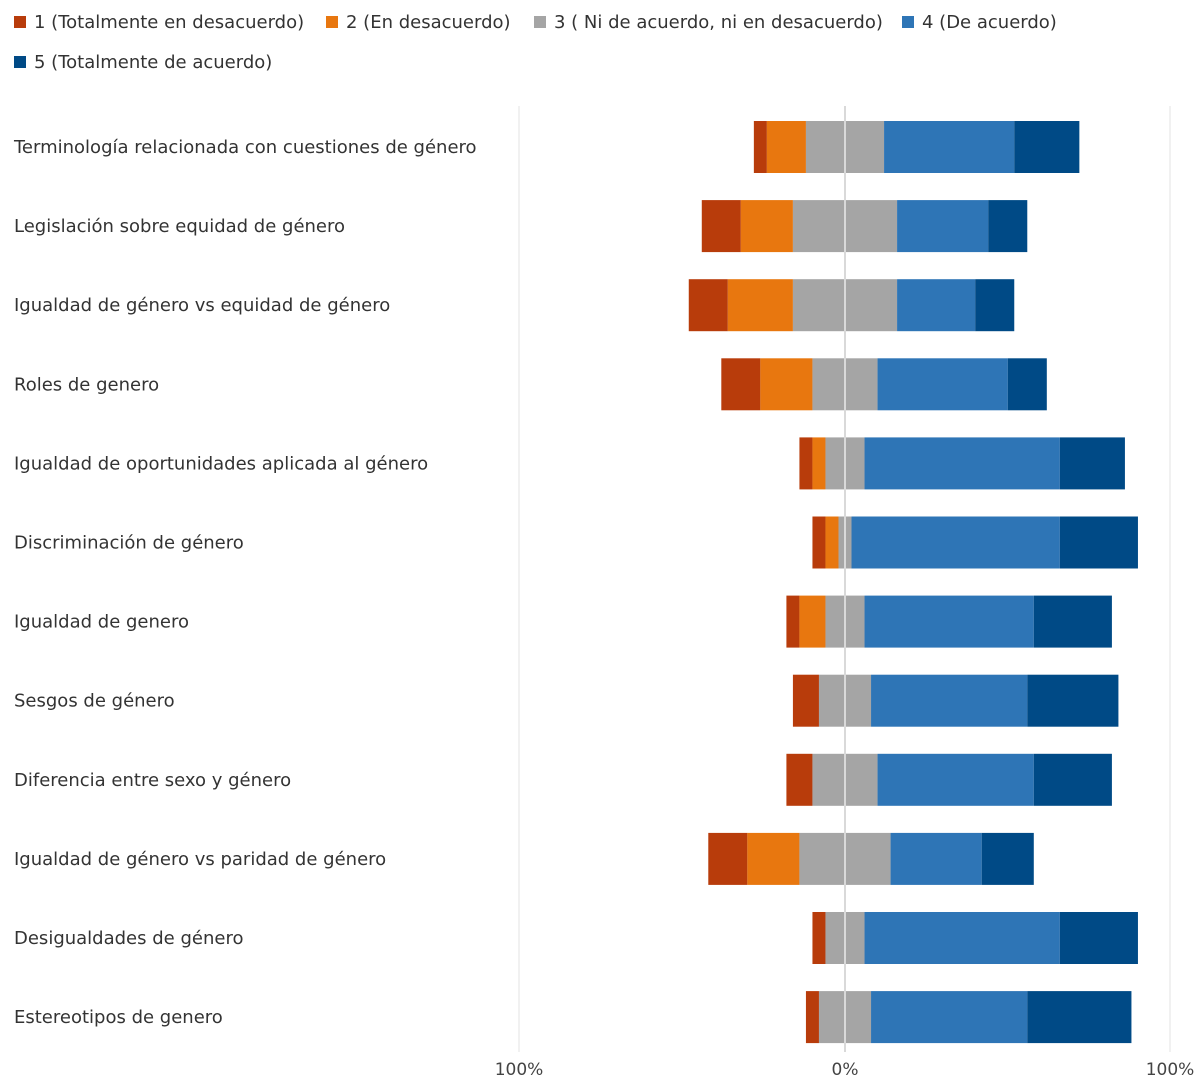 This screenshot has height=1077, width=1197. I want to click on category-label: Estereotipos de genero, so click(118, 1017).